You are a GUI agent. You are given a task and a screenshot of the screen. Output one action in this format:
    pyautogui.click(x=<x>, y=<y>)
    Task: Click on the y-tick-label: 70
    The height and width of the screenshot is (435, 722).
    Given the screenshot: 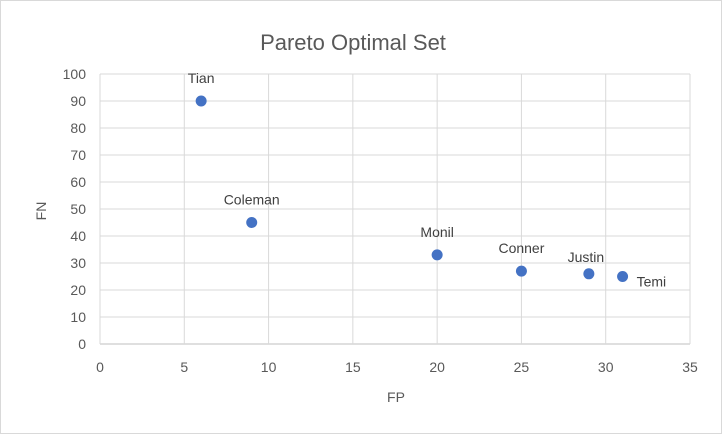 What is the action you would take?
    pyautogui.click(x=78, y=155)
    